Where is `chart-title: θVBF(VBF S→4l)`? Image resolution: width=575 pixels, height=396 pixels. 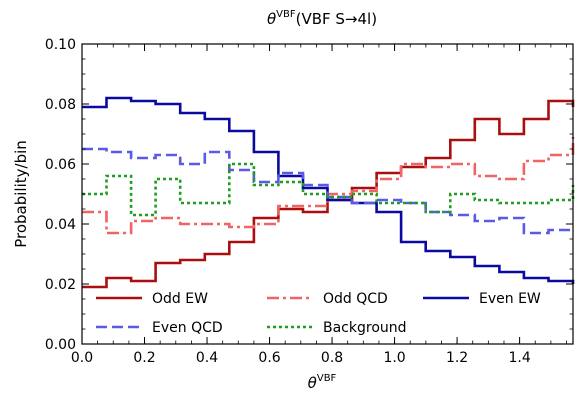
chart-title: θVBF(VBF S→4l) is located at coordinates (322, 18).